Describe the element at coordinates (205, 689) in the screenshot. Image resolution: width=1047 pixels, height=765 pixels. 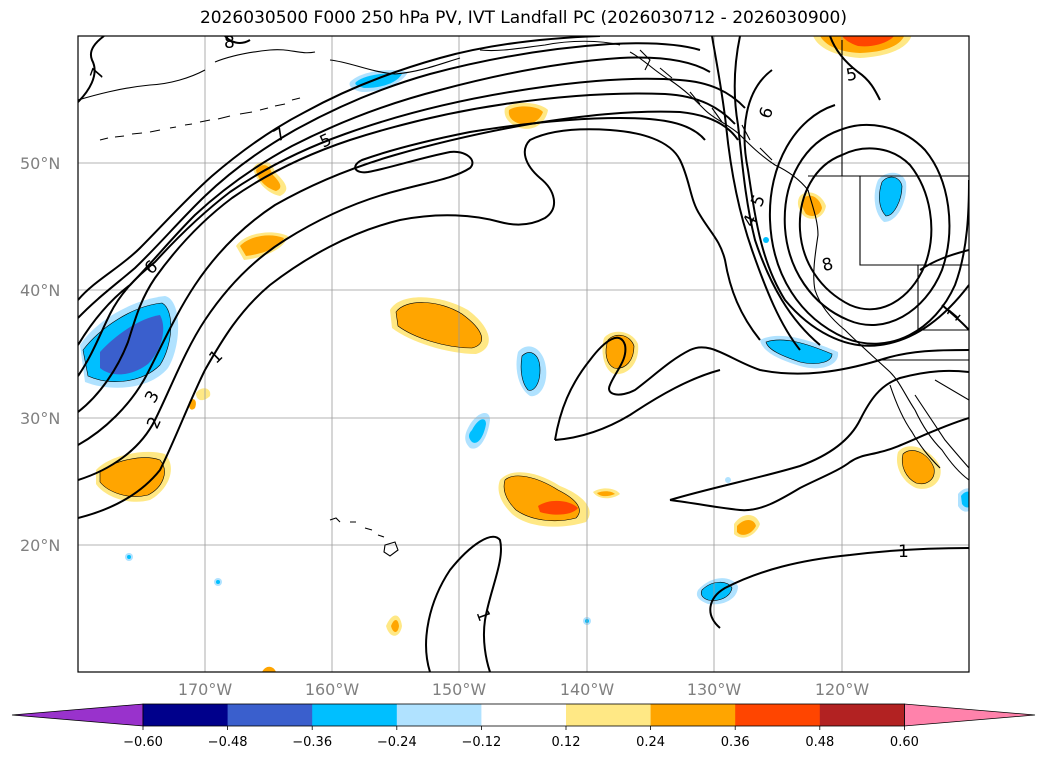
I see `lon-label-170w: 170°W` at that location.